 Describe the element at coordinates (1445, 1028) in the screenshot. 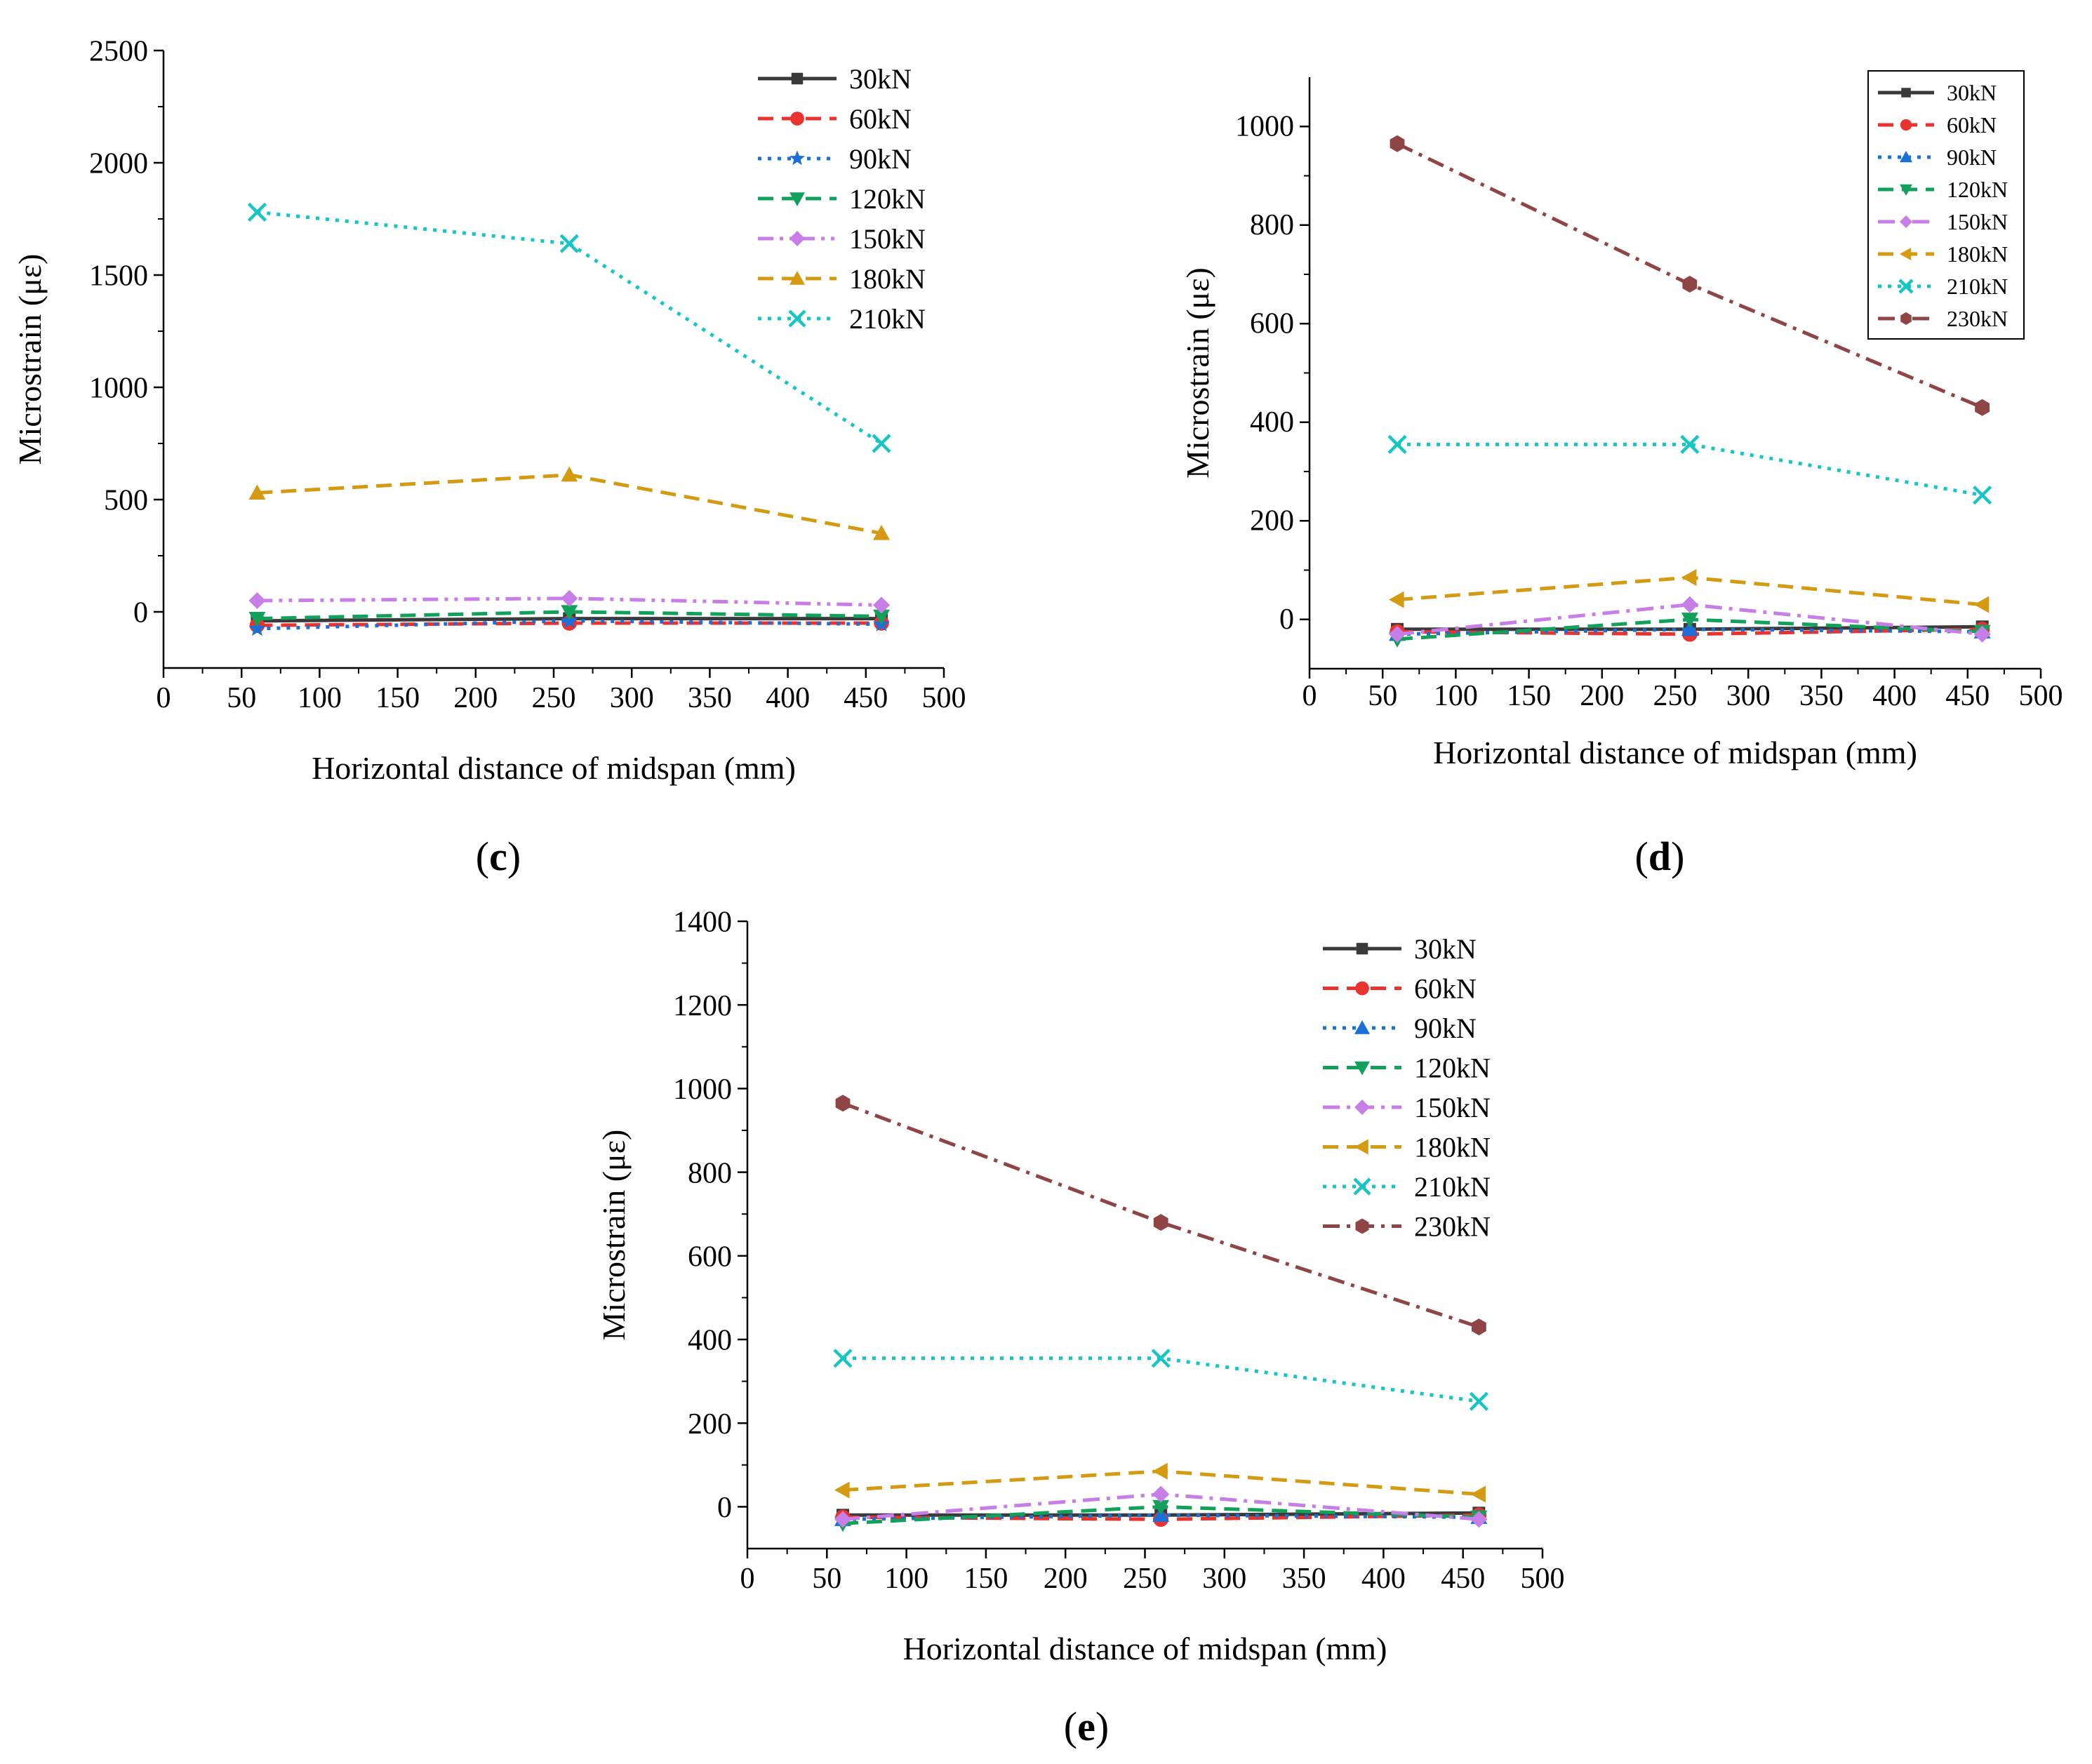

I see `legend-label: 90kN` at that location.